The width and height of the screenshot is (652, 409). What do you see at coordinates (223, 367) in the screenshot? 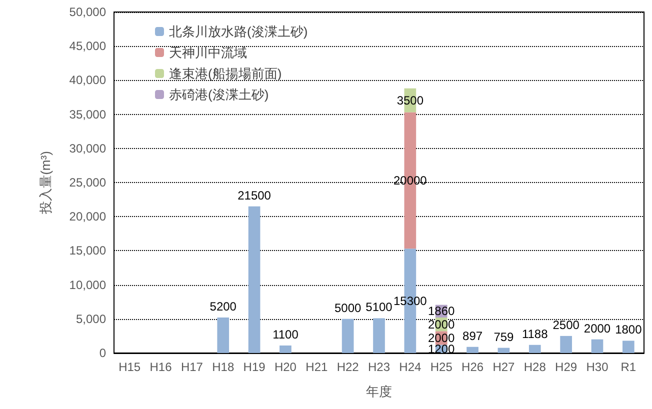
I see `x-tick-label: H18` at bounding box center [223, 367].